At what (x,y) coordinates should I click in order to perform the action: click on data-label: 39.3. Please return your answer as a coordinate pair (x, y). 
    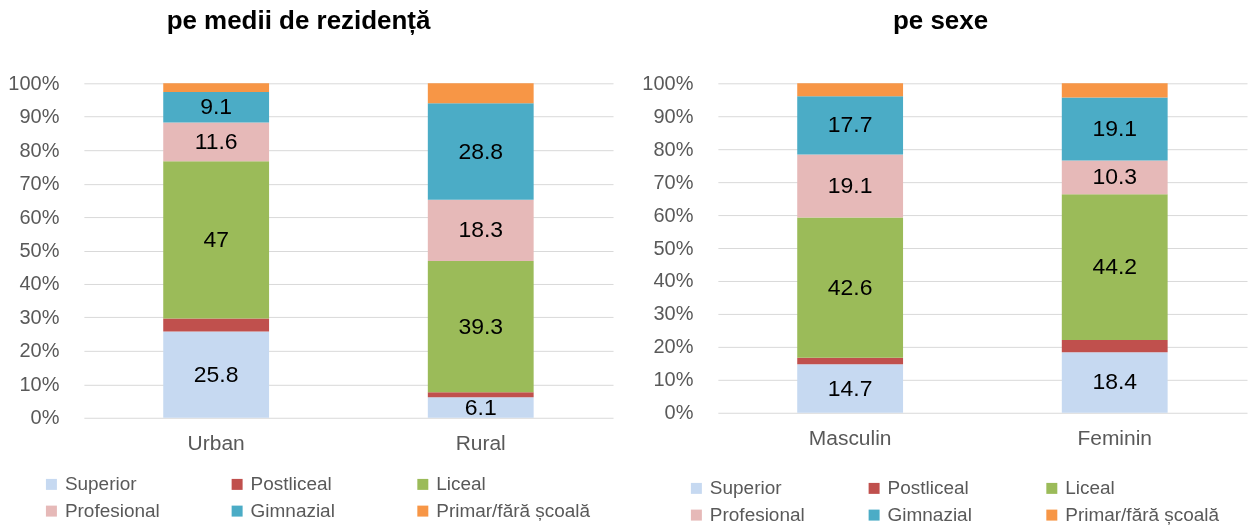
    Looking at the image, I should click on (481, 325).